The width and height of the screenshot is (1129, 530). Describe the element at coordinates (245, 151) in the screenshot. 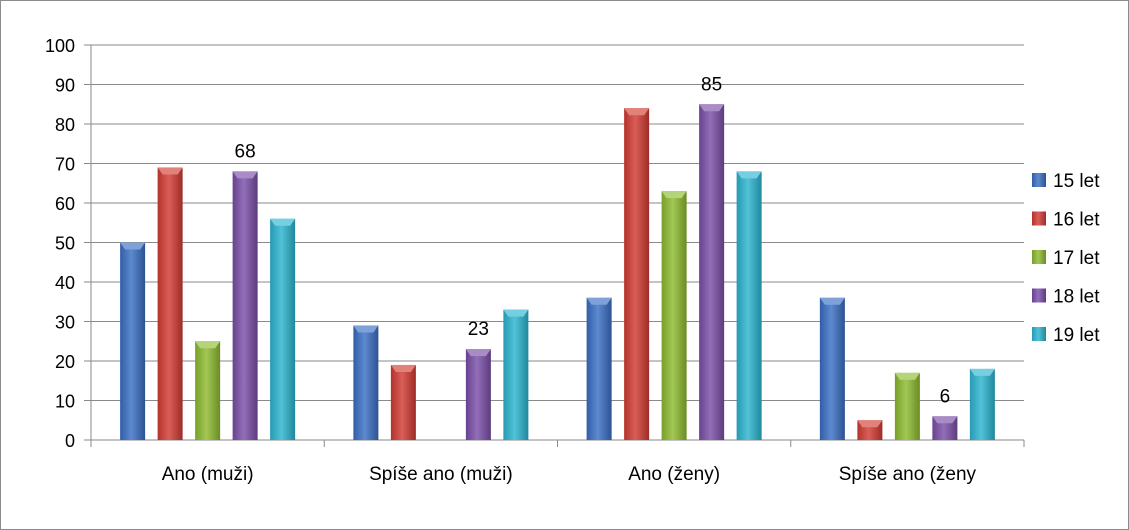

I see `data-label: 68` at that location.